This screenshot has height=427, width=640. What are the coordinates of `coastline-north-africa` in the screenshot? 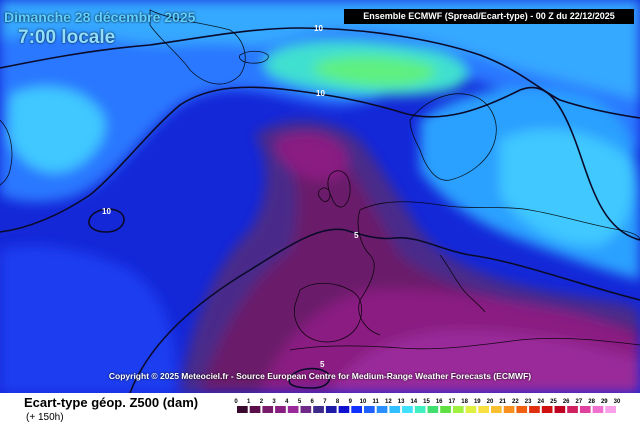 It's located at (464, 344).